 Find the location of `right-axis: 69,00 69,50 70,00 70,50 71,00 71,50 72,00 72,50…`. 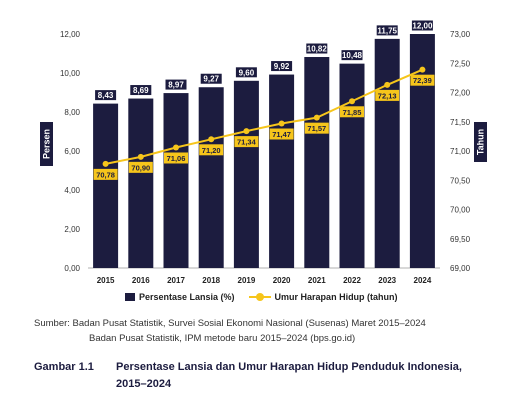

right-axis: 69,00 69,50 70,00 70,50 71,00 71,50 72,00 72,50… is located at coordinates (460, 151).